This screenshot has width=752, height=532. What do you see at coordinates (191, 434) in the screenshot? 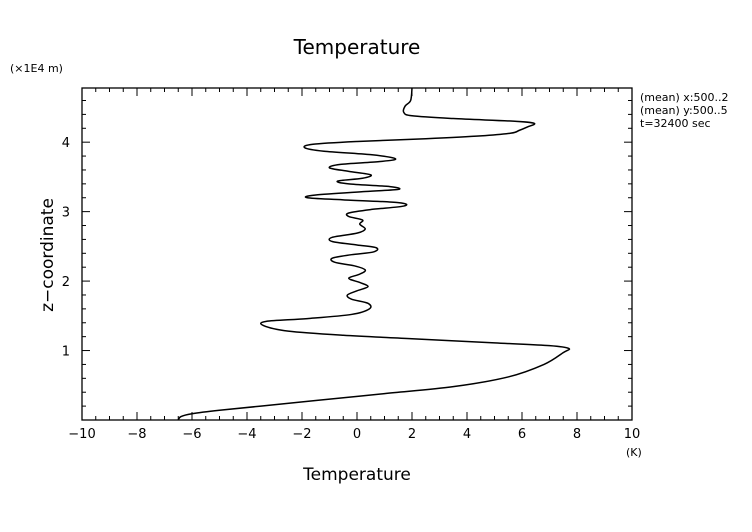
I see `x-tick-label: −6` at bounding box center [191, 434].